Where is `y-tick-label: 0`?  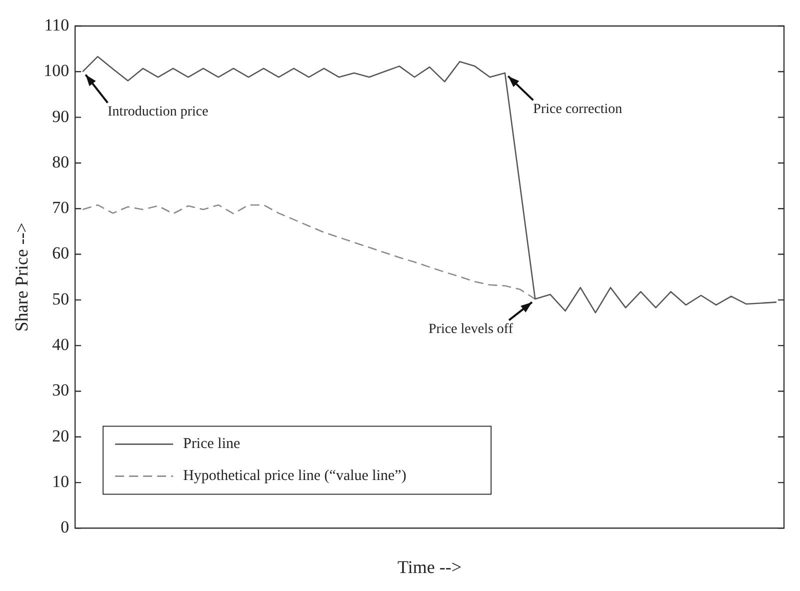 y-tick-label: 0 is located at coordinates (65, 527).